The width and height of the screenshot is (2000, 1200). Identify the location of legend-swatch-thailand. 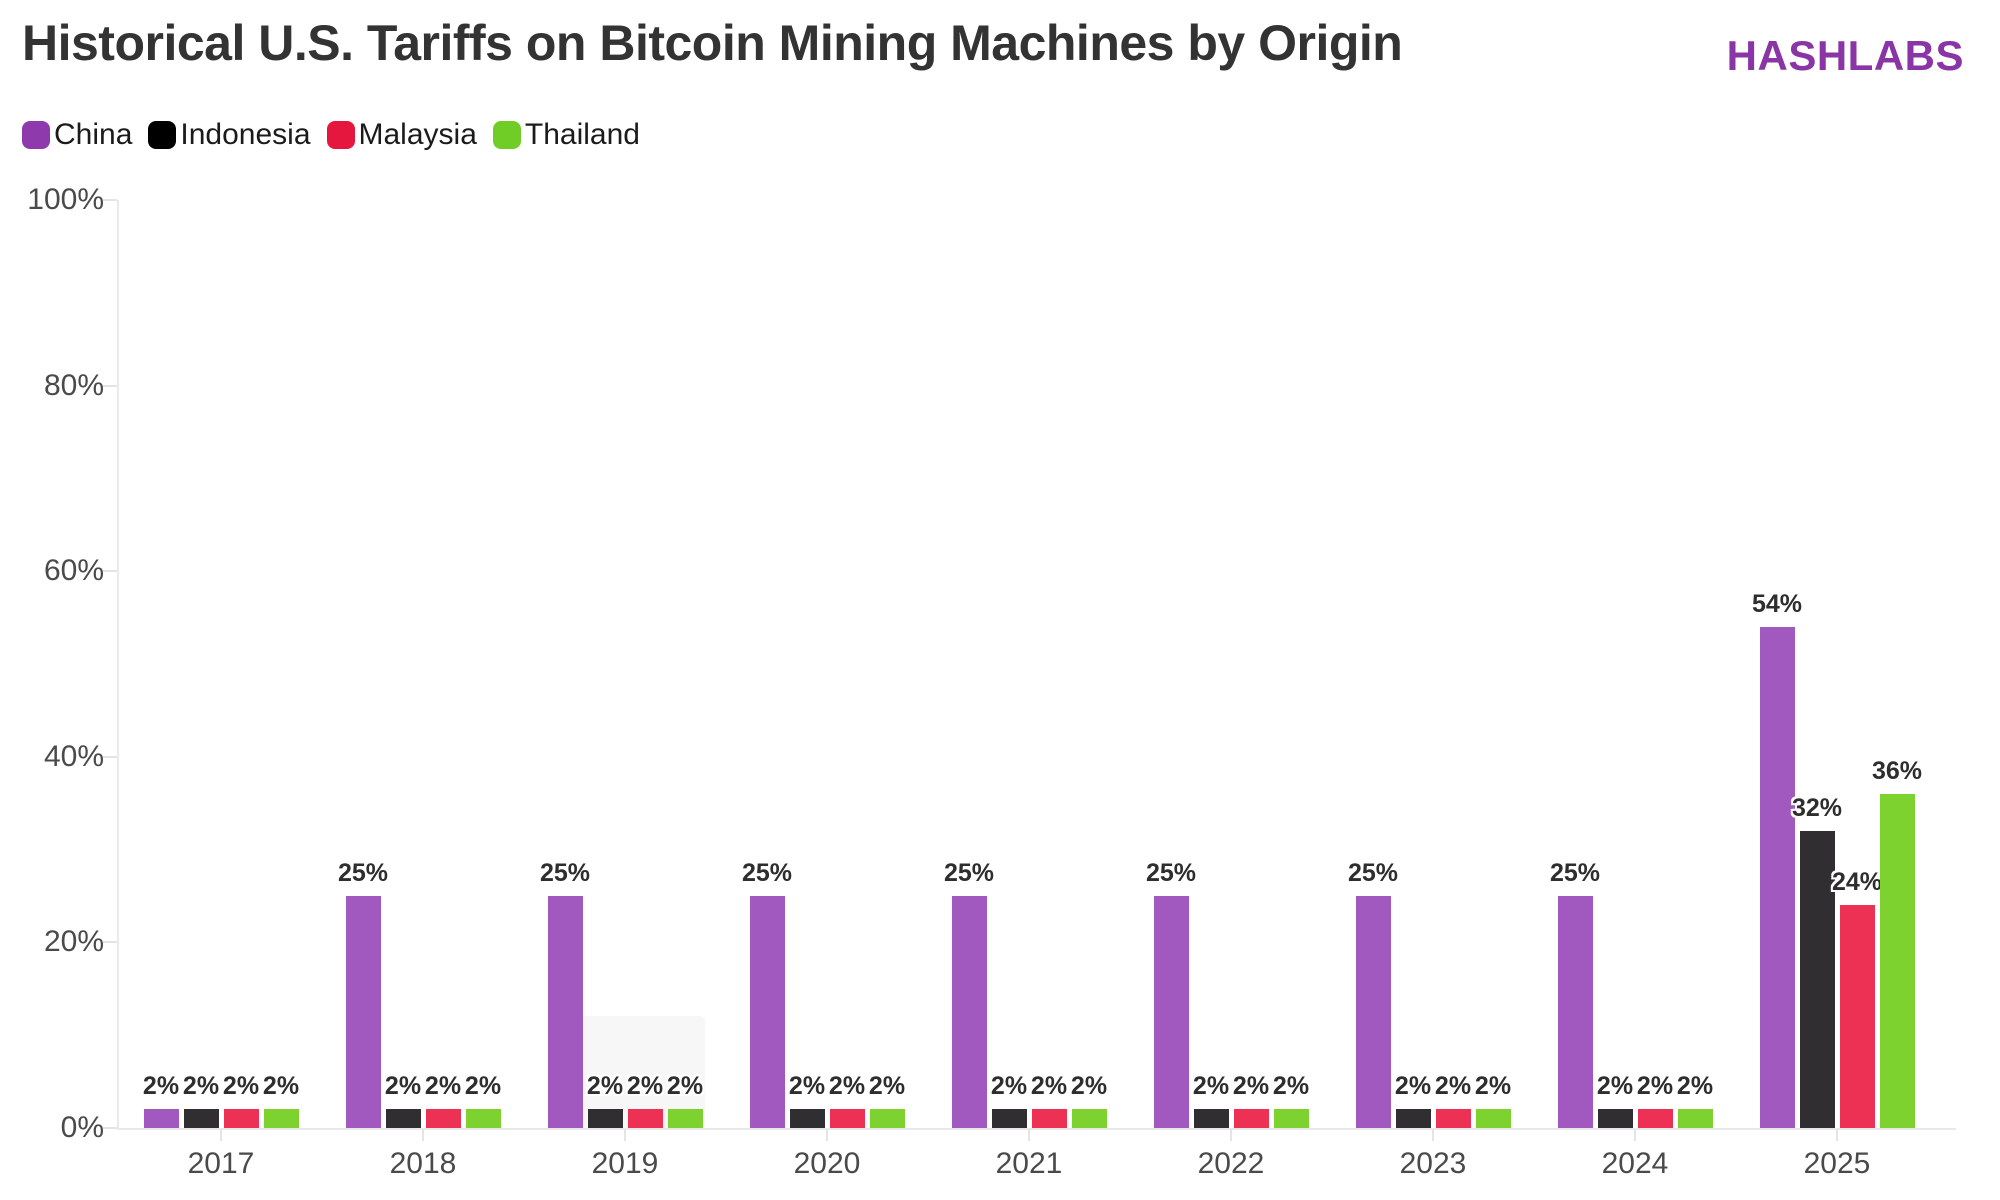
(506, 135).